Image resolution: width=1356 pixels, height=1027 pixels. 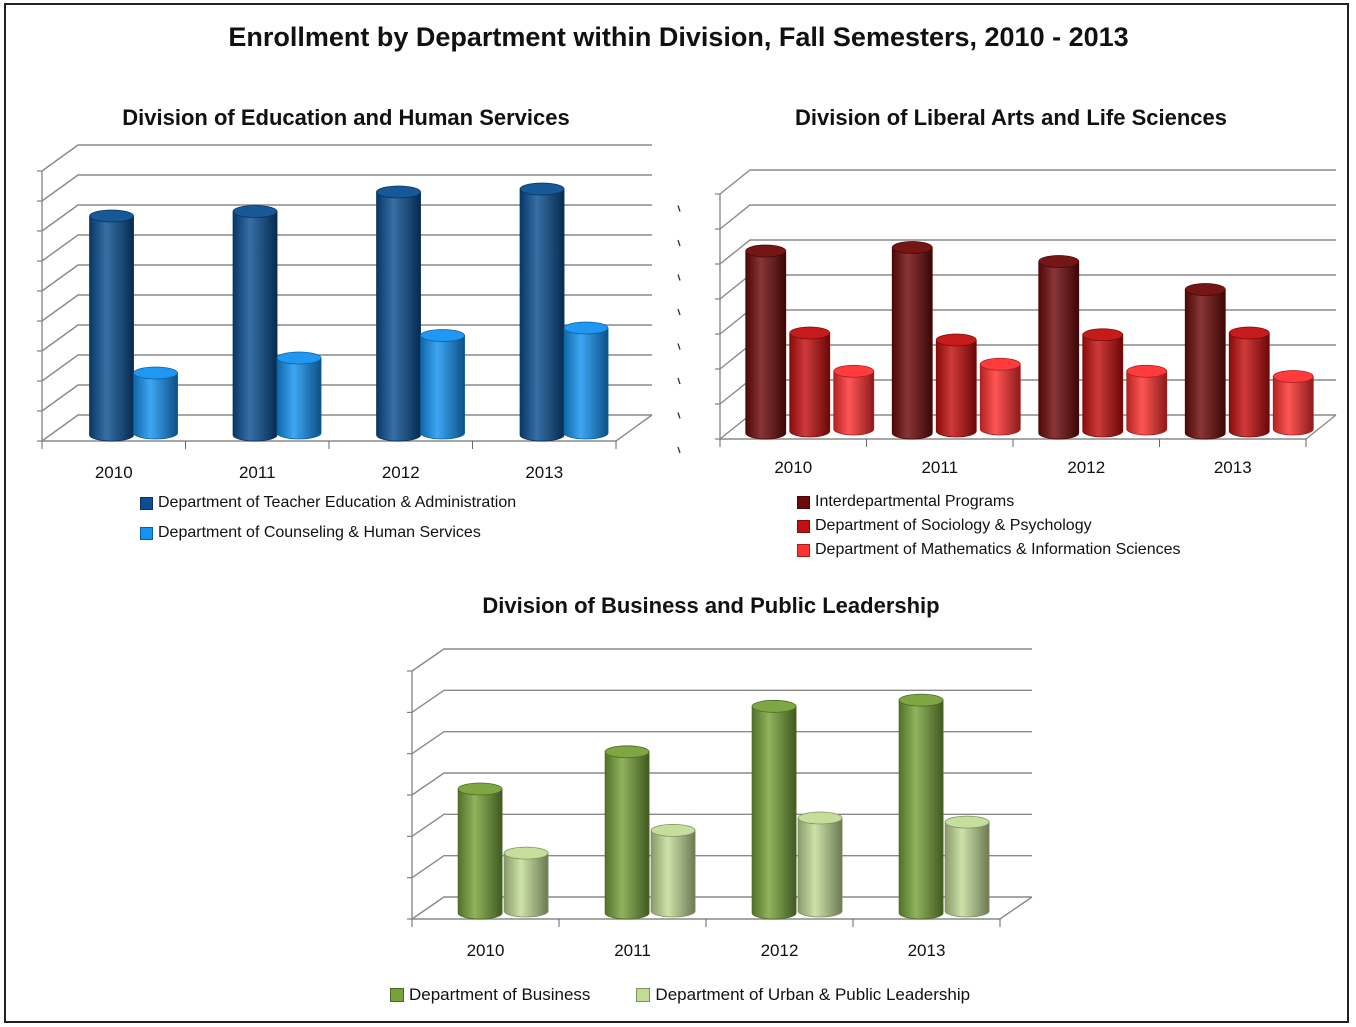 What do you see at coordinates (953, 525) in the screenshot?
I see `legend-label: Department of Sociology & Psychology` at bounding box center [953, 525].